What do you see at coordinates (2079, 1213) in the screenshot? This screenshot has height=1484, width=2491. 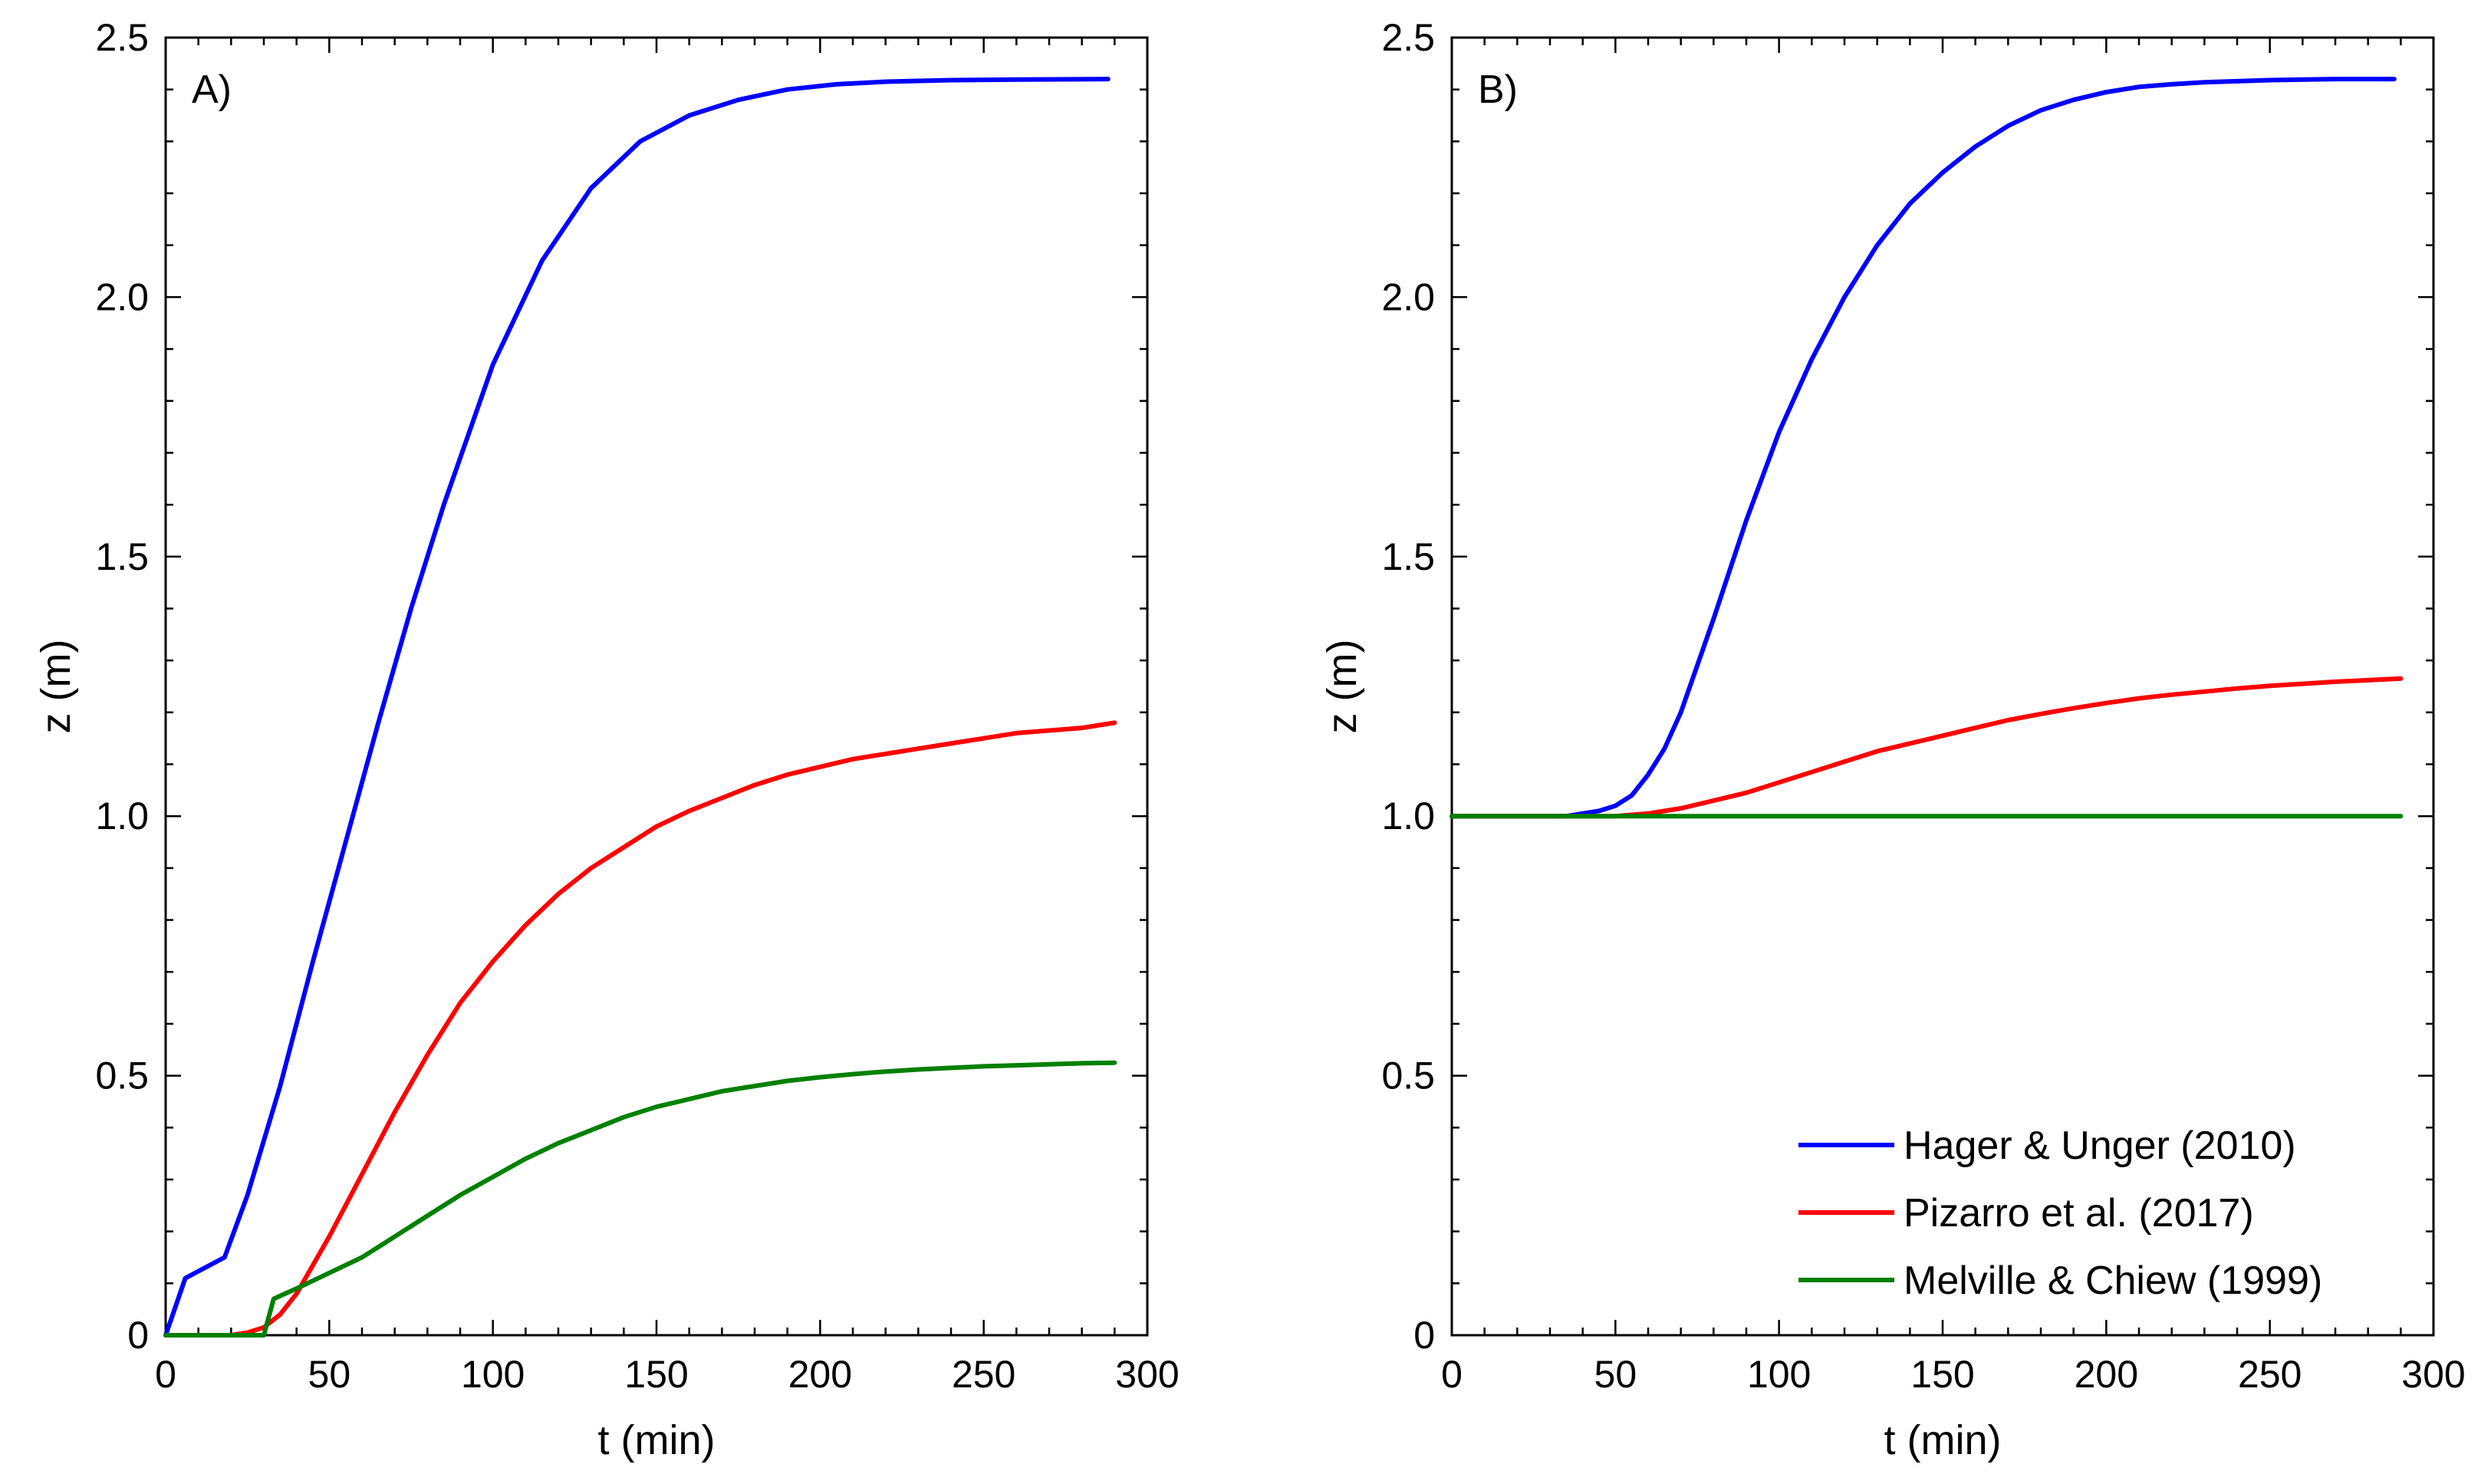 I see `legend-entry-label: Pizarro et al. (2017)` at bounding box center [2079, 1213].